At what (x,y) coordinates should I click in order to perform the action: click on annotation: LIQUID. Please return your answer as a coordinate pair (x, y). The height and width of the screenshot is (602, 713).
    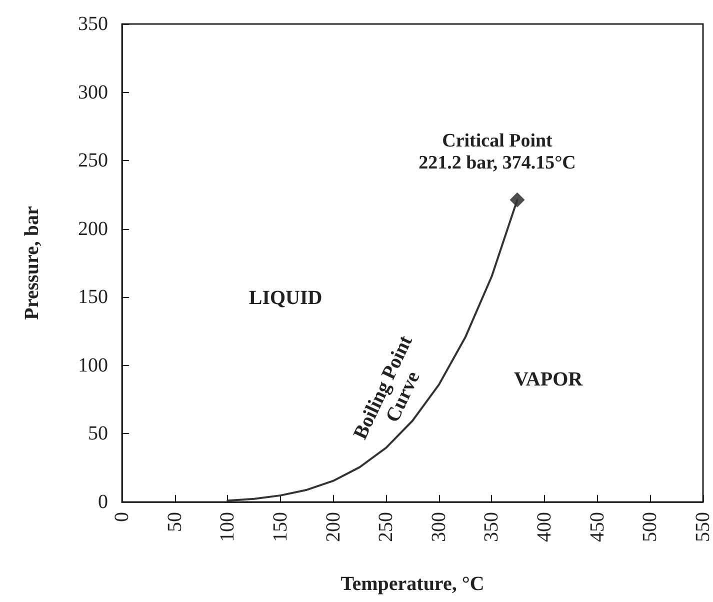
    Looking at the image, I should click on (285, 298).